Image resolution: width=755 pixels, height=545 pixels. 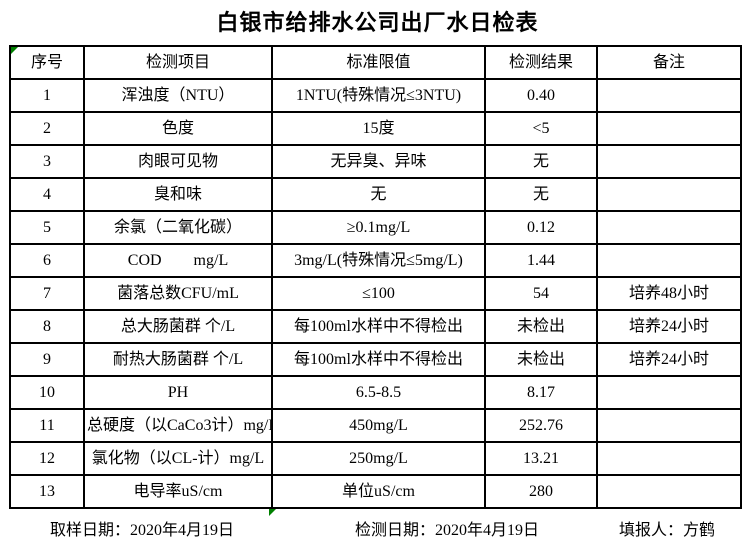 I want to click on table-row: 7 菌落总数CFU/mL ≤100 54 培养48小时, so click(x=375, y=293).